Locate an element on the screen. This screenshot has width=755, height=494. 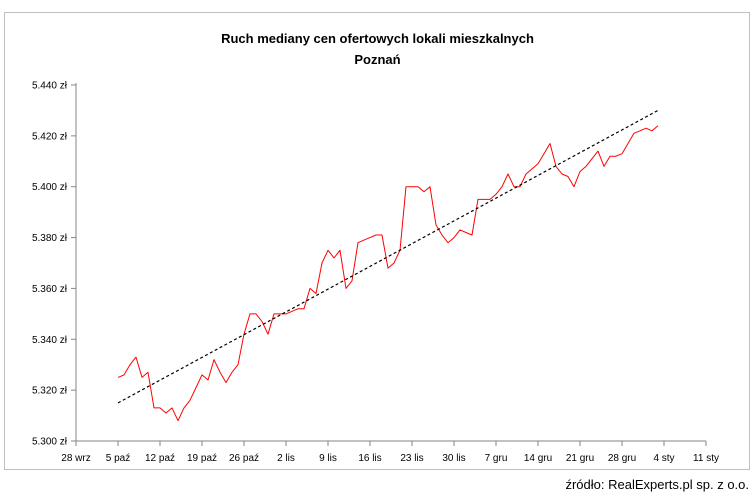
x-tick-label: 26 paź is located at coordinates (244, 458).